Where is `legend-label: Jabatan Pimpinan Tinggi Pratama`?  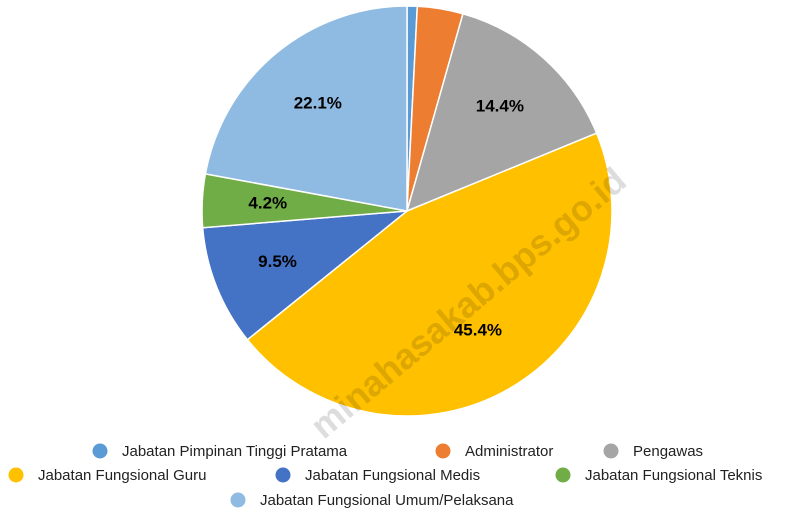
legend-label: Jabatan Pimpinan Tinggi Pratama is located at coordinates (235, 451).